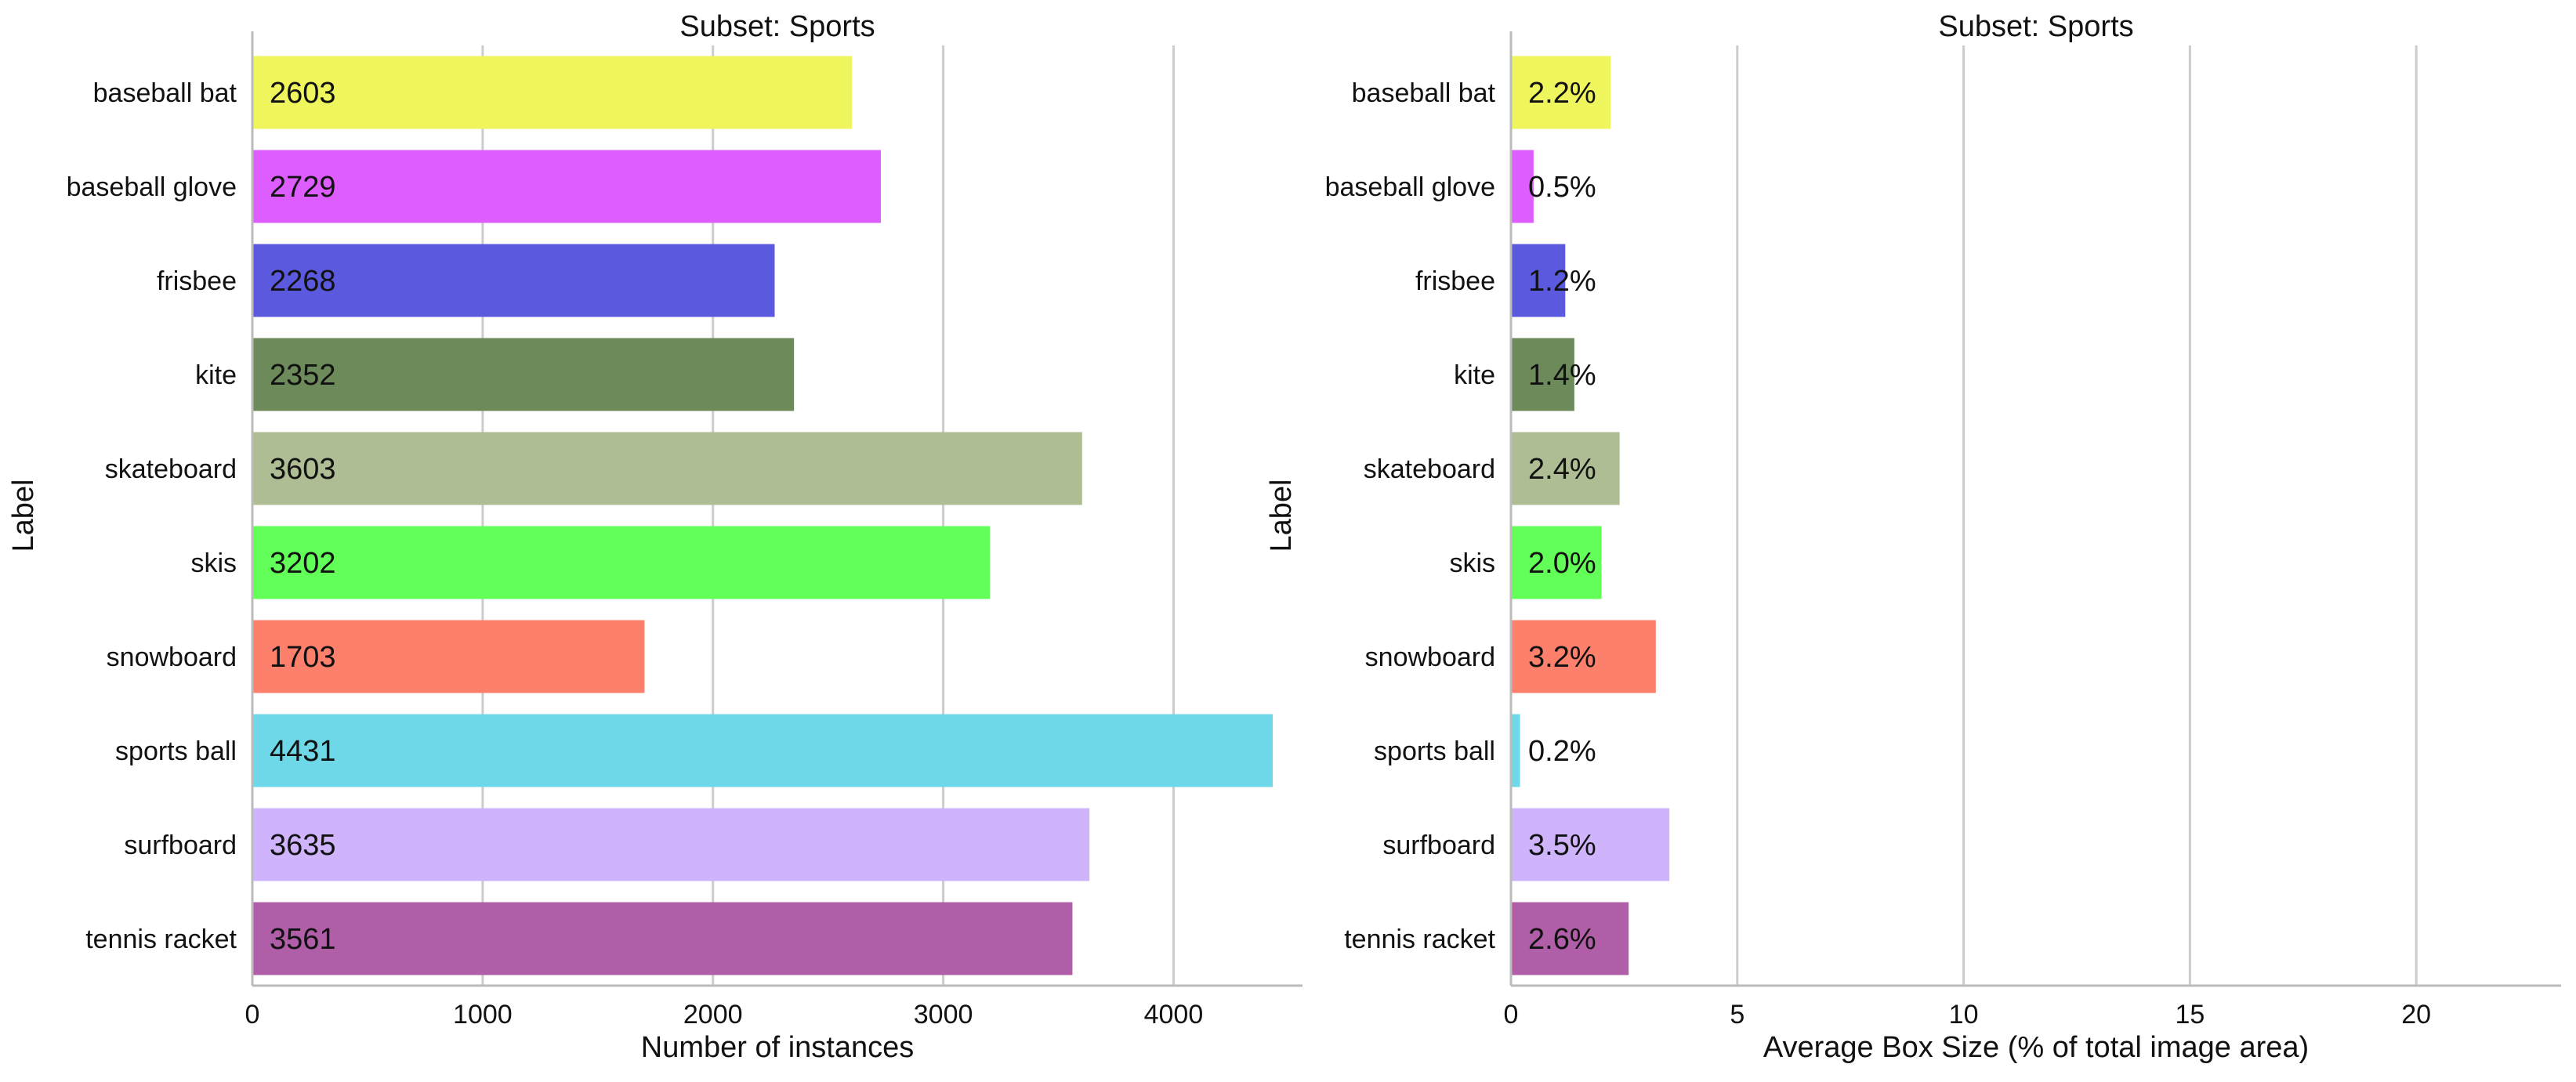 The width and height of the screenshot is (2576, 1082). I want to click on right-category-label: baseball glove, so click(1410, 187).